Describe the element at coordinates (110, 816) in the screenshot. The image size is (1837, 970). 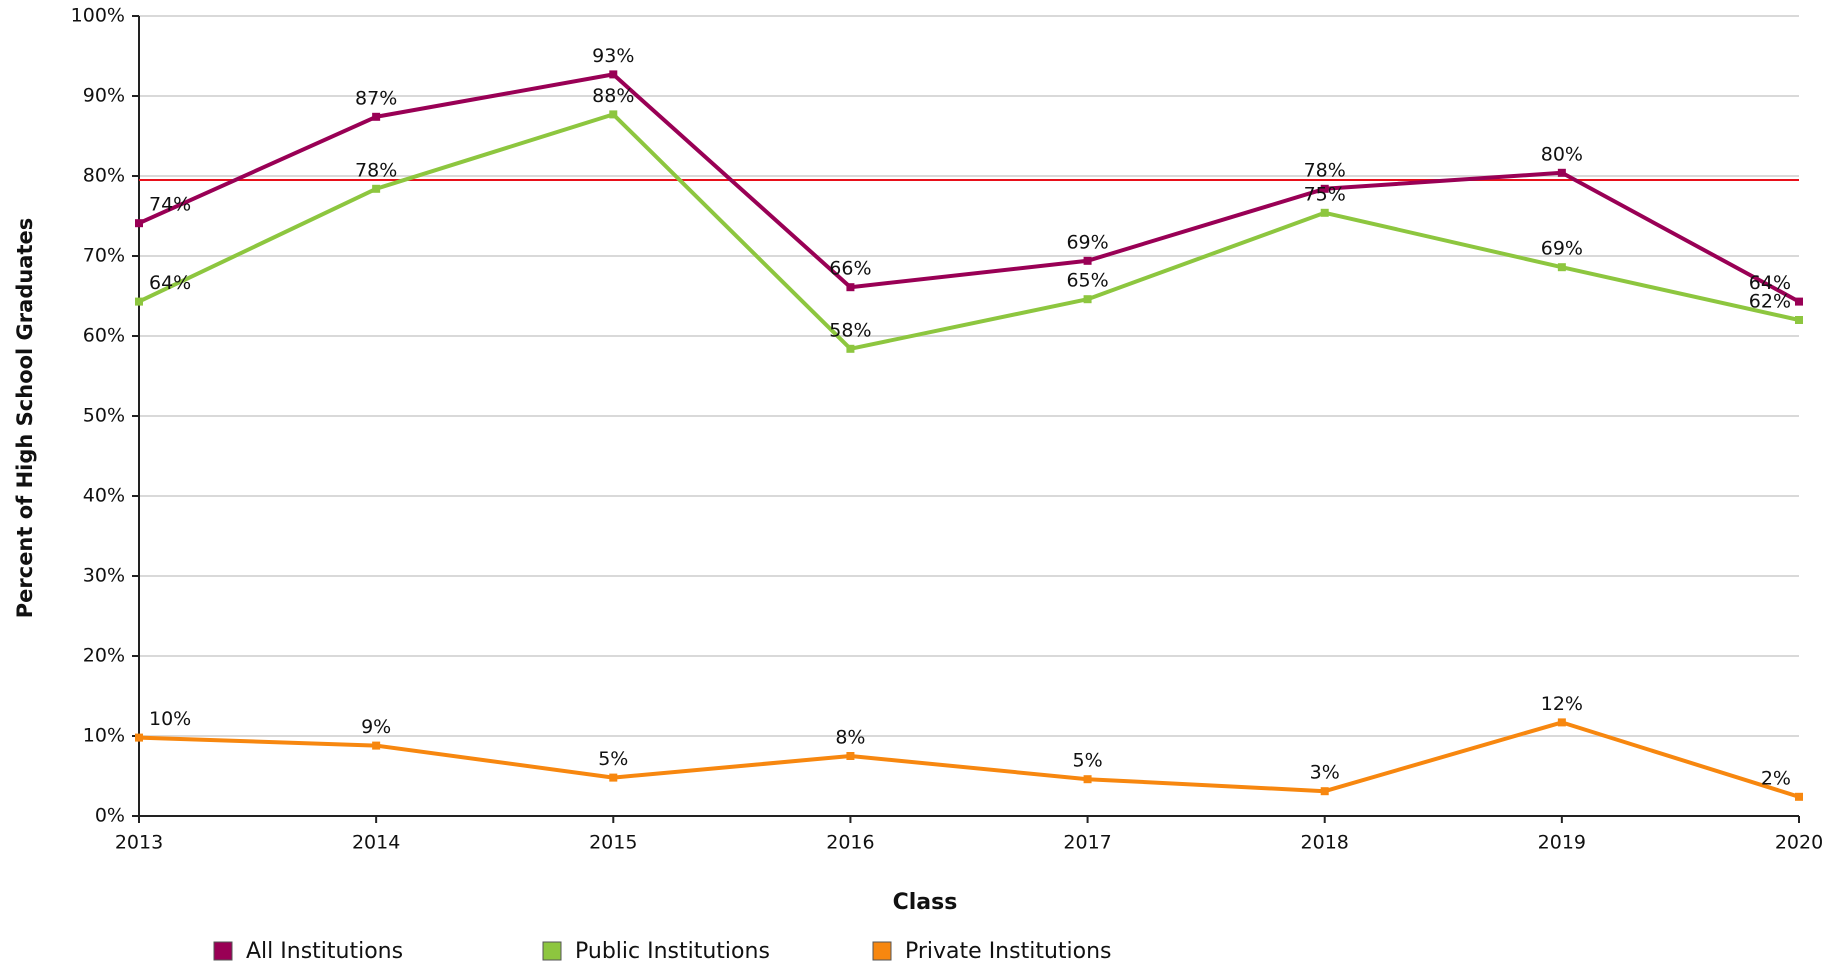
I see `y-tick-label: 0%` at that location.